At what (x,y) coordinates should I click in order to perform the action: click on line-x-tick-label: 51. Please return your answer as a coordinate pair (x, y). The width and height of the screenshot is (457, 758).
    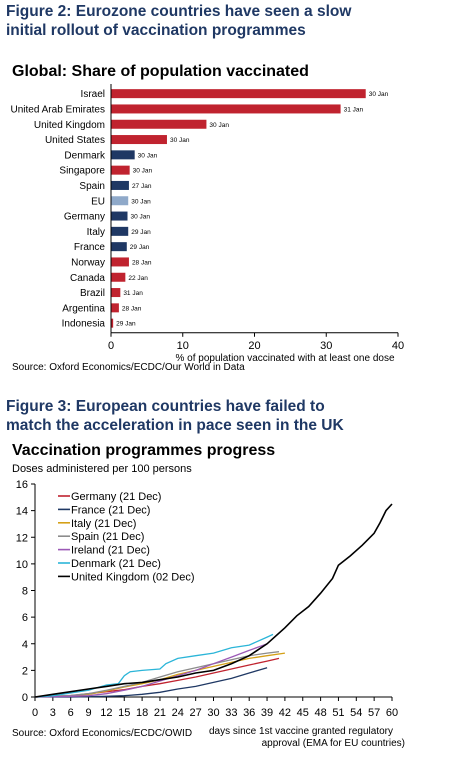
    Looking at the image, I should click on (338, 713).